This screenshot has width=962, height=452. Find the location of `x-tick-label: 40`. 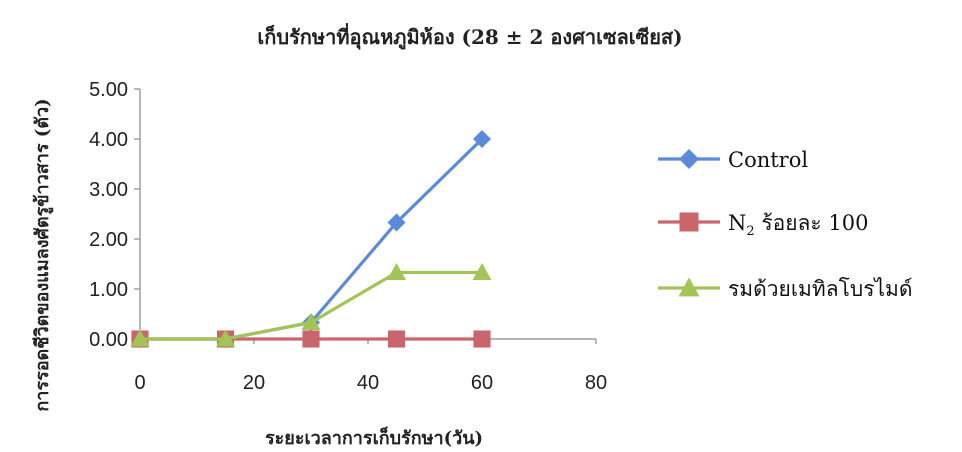

x-tick-label: 40 is located at coordinates (368, 383).